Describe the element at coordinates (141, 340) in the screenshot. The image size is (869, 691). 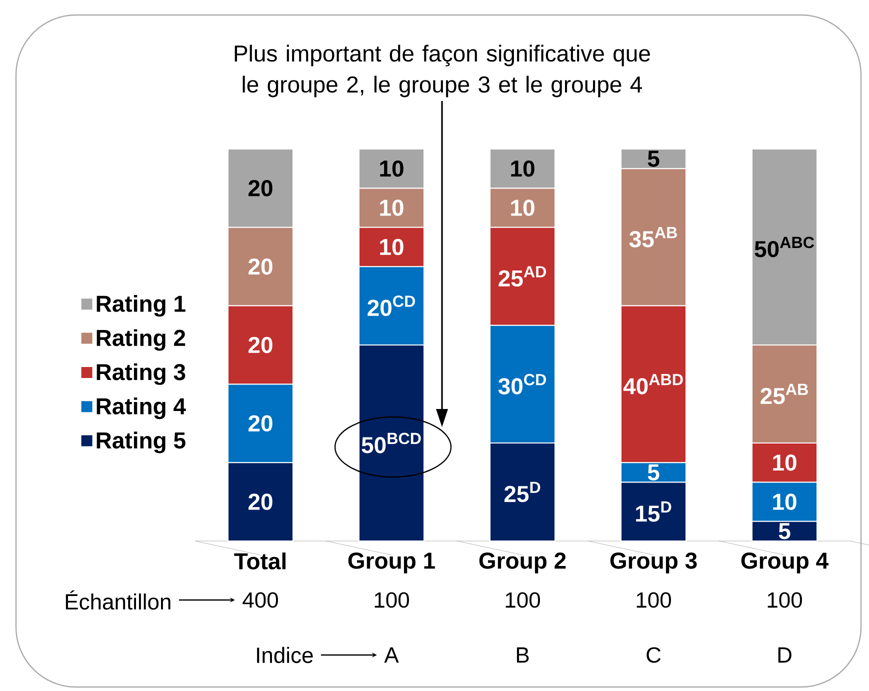
I see `legend-label: Rating 2` at that location.